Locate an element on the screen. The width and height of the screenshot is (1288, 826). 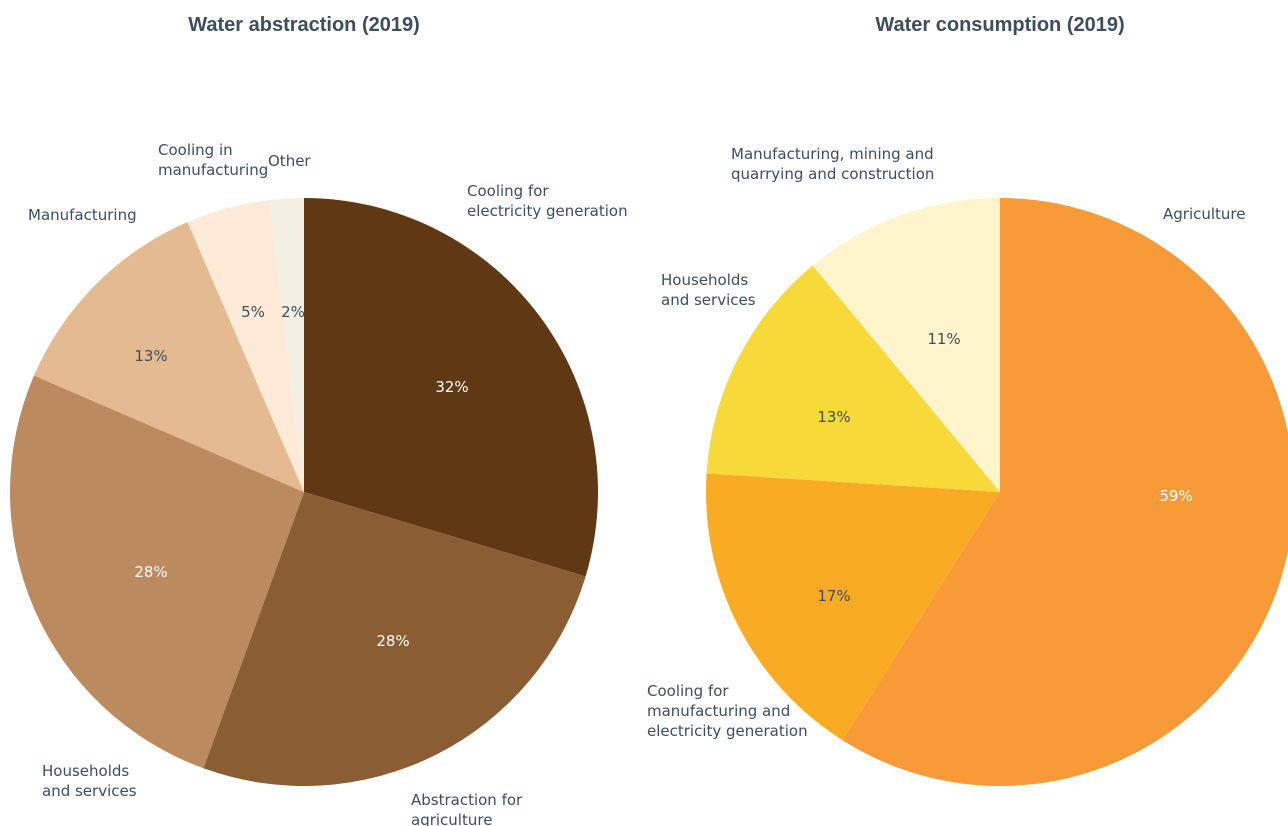
consumption-chart-title: Water consumption (2019) is located at coordinates (1000, 25).